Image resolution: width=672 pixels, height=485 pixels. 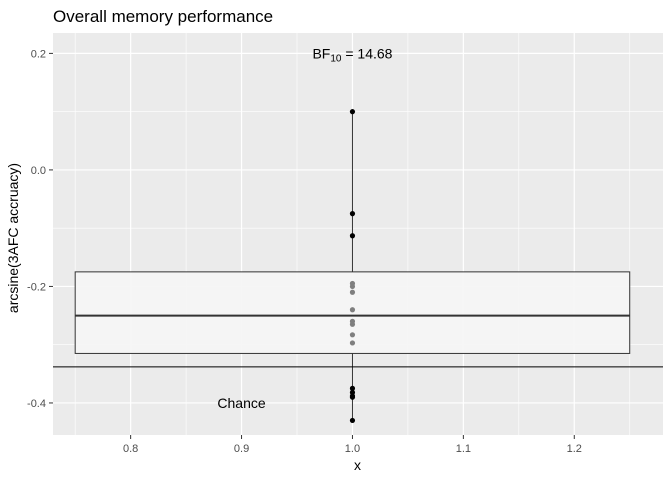 I want to click on y-tick-label: 0.2, so click(x=38, y=54).